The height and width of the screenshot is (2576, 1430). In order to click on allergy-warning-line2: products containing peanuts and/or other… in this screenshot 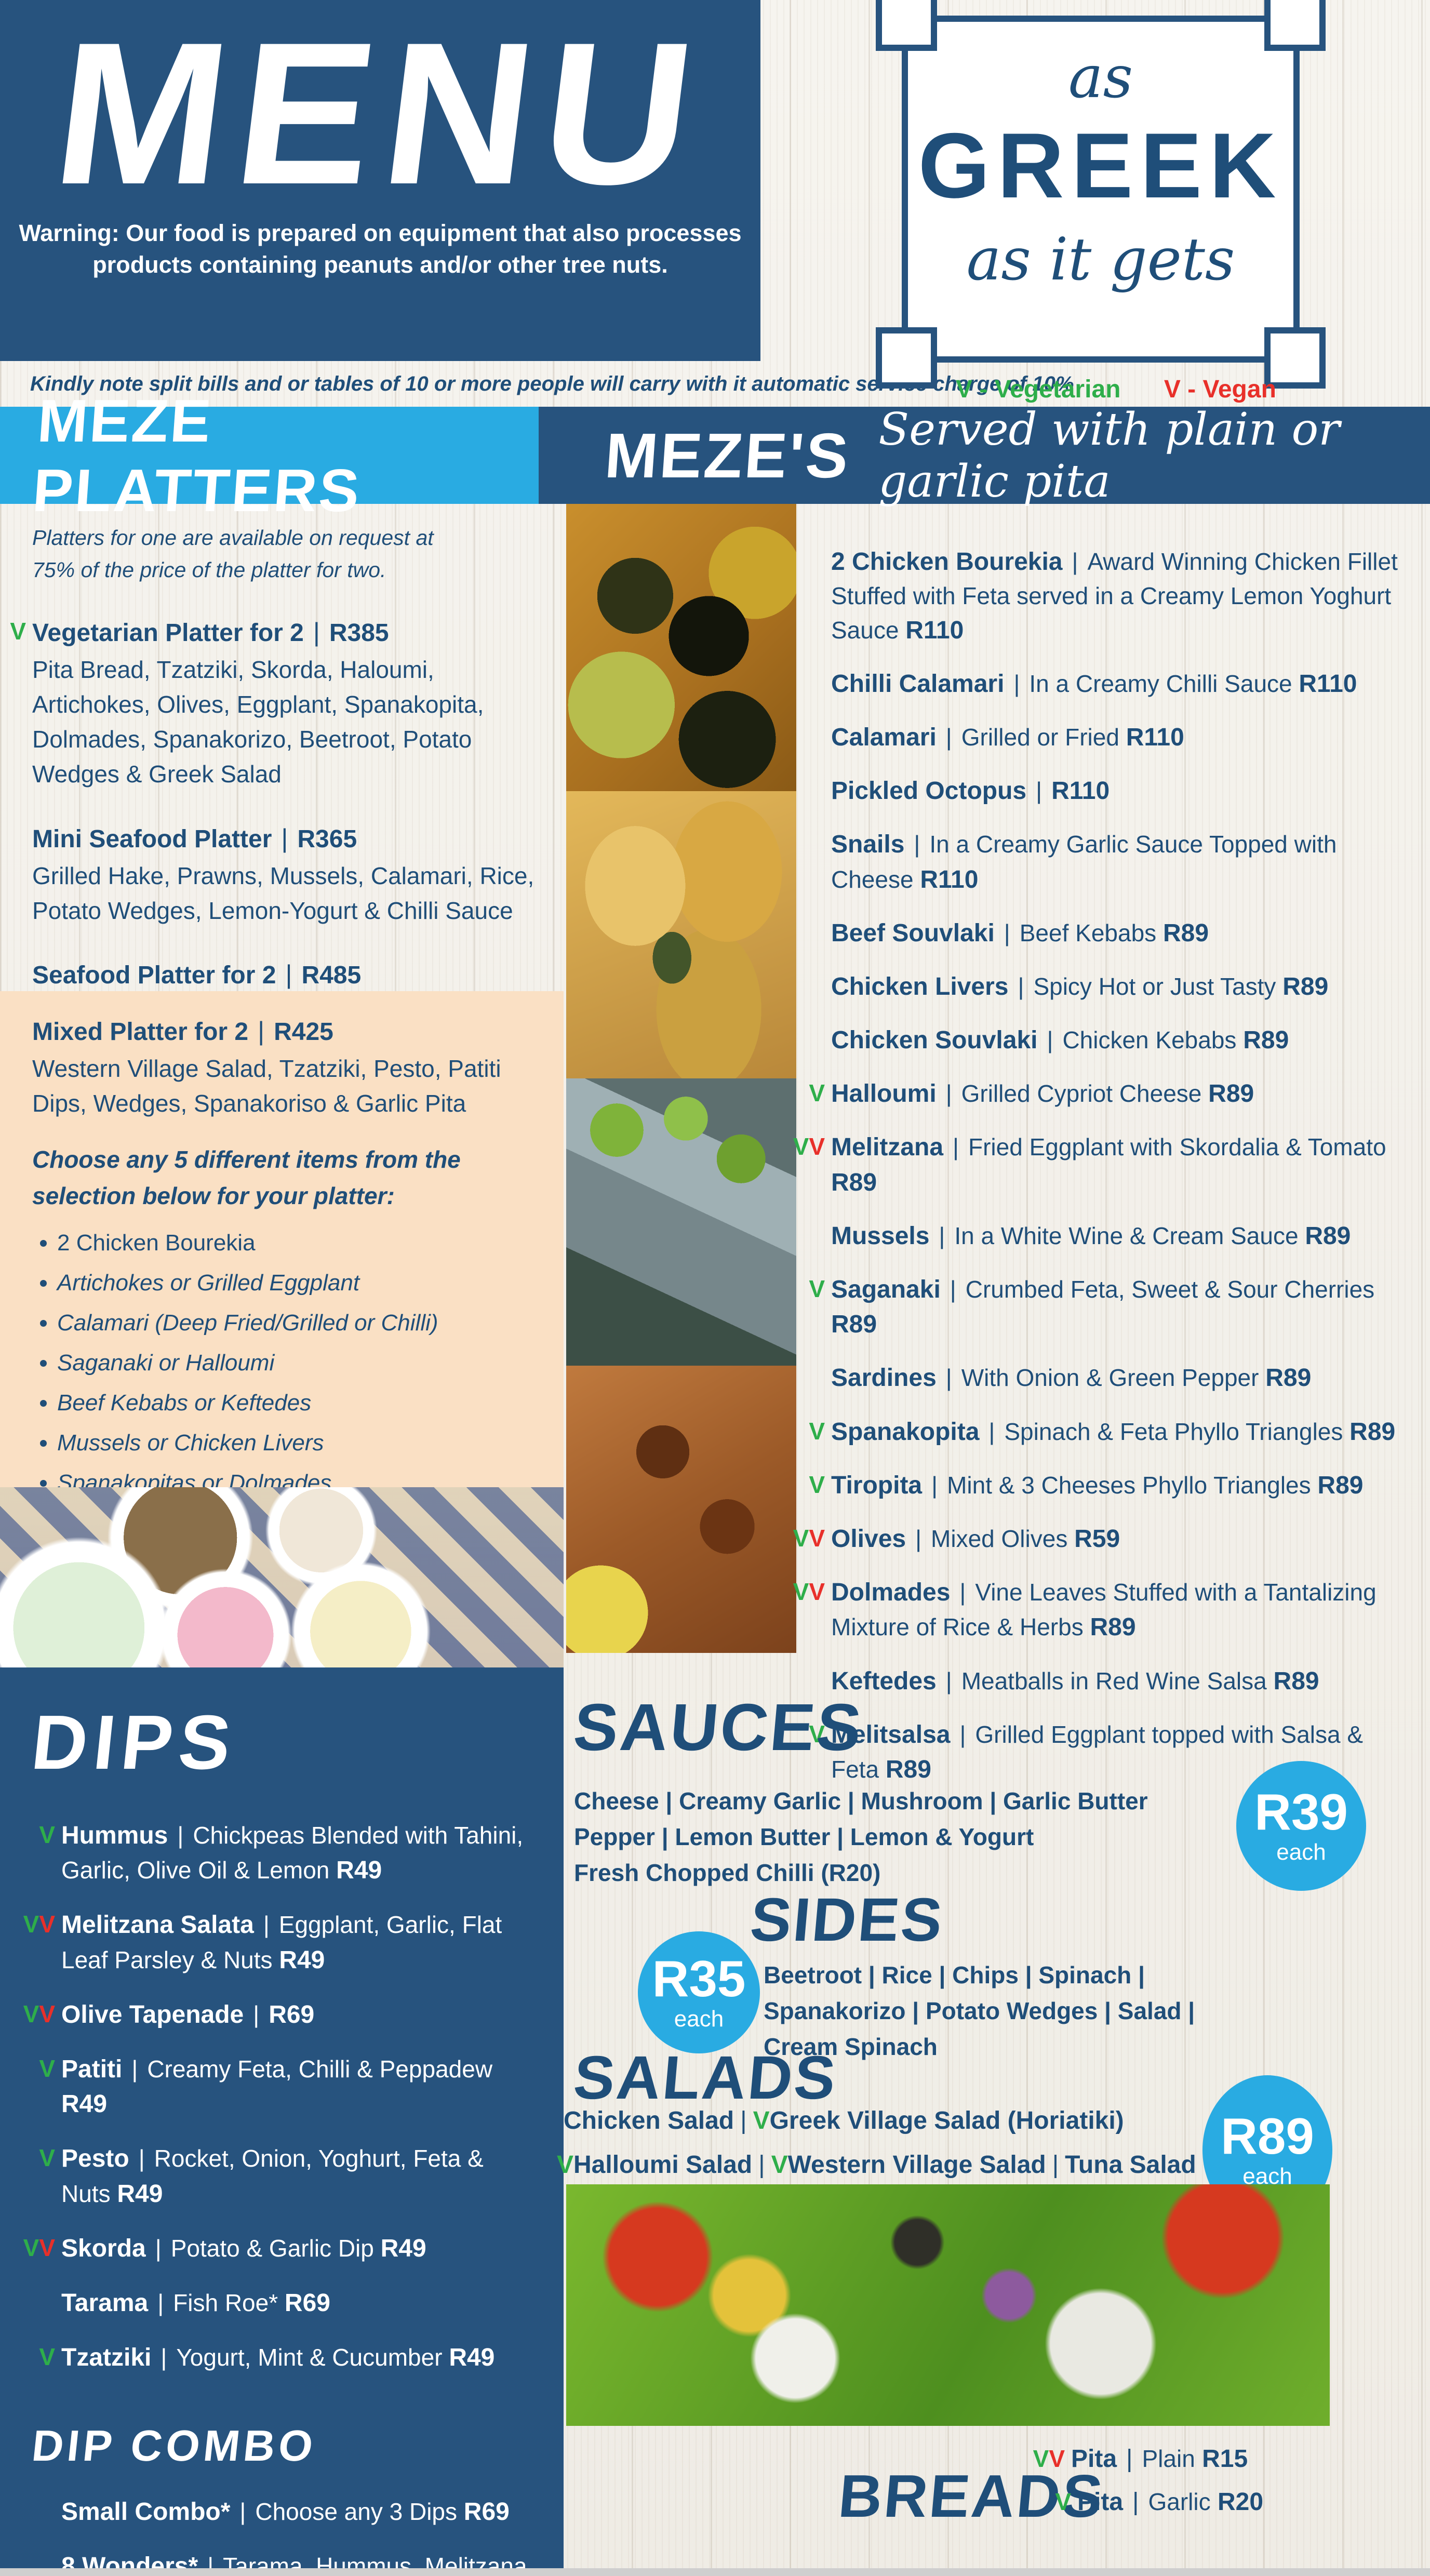, I will do `click(380, 264)`.